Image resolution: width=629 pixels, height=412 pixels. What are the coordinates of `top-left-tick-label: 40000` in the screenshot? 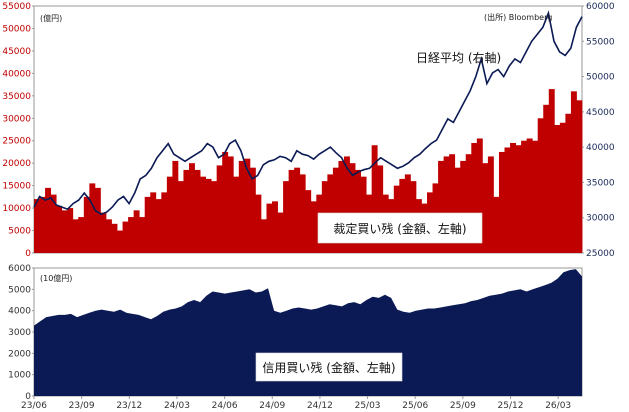 It's located at (16, 74).